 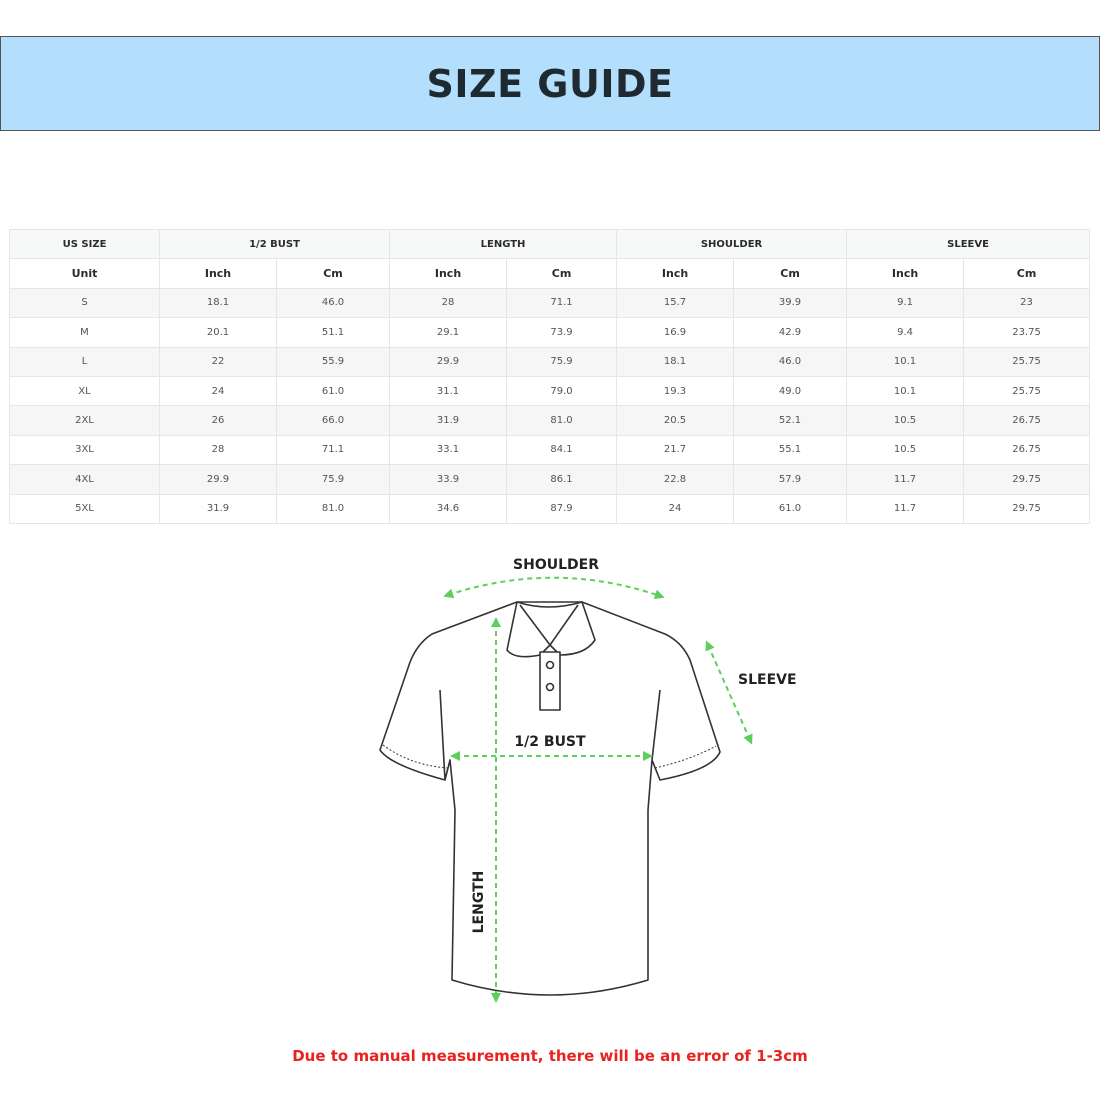 I want to click on sleeve-arrow, so click(x=729, y=692).